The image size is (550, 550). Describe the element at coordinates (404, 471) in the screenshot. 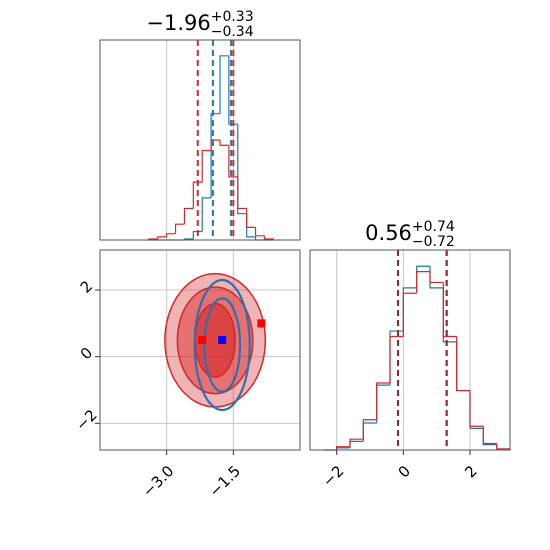

I see `x-tick-label: 0` at that location.